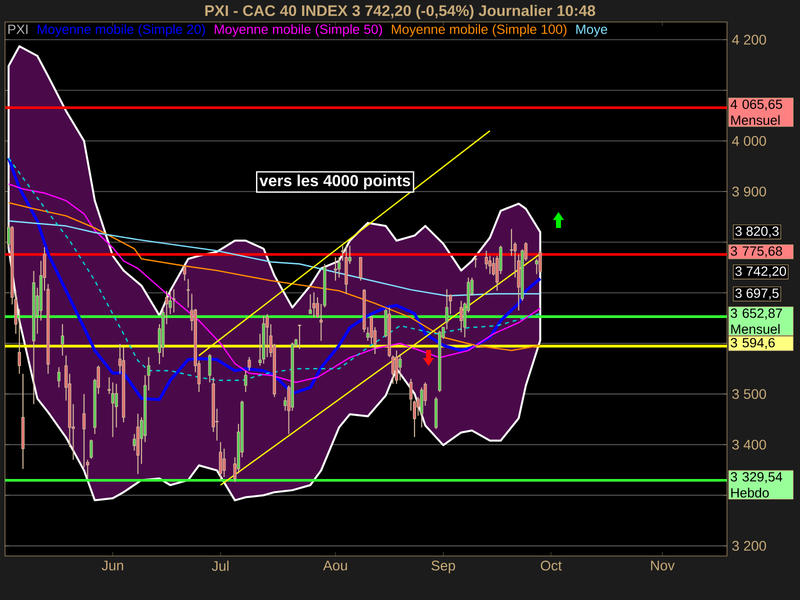 The image size is (800, 600). What do you see at coordinates (757, 232) in the screenshot?
I see `text: 3 820,3` at bounding box center [757, 232].